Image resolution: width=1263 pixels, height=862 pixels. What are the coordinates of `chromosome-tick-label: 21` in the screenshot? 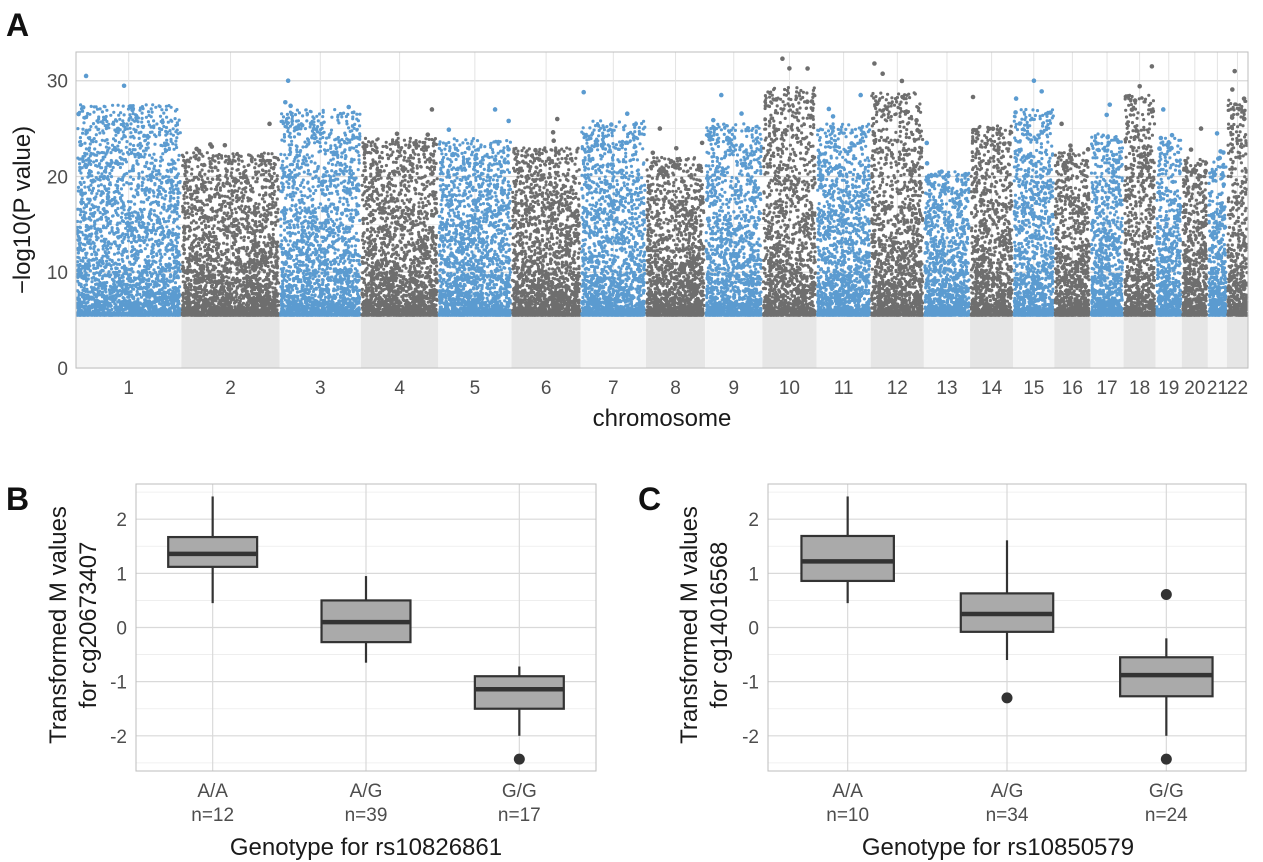 It's located at (1217, 388).